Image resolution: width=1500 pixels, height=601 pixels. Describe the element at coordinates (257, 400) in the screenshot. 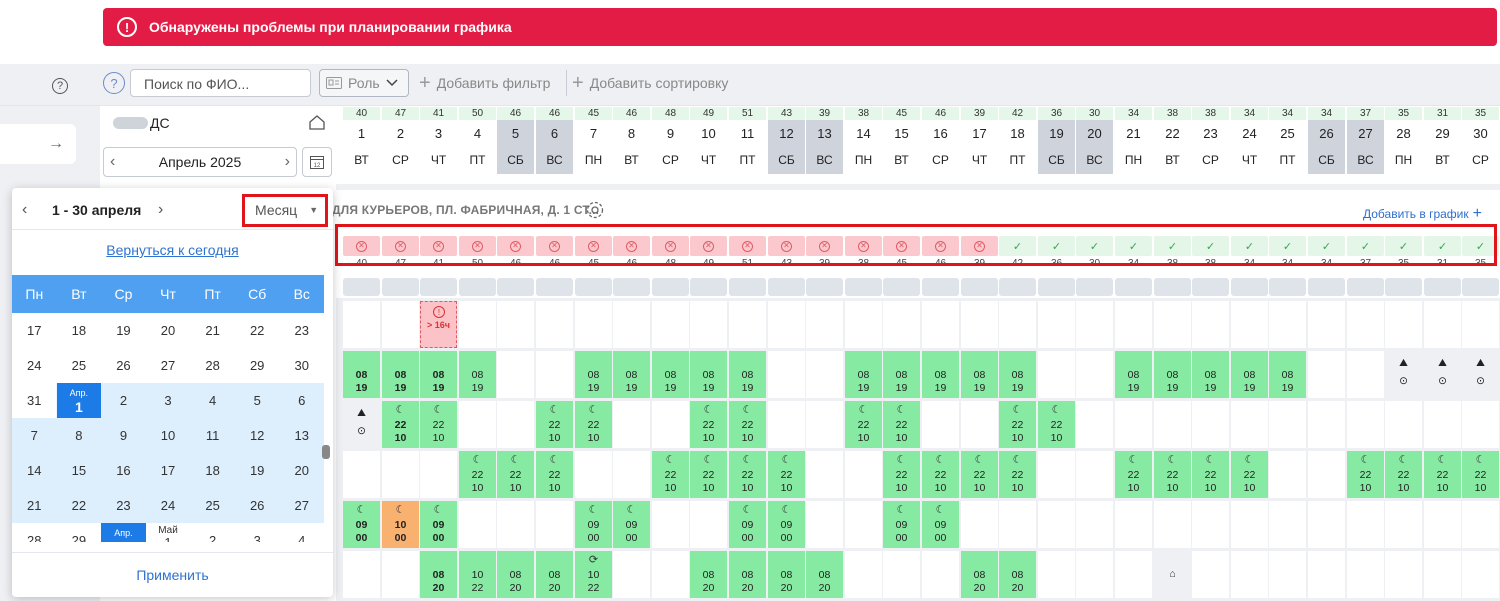

I see `day-cell: 5` at that location.